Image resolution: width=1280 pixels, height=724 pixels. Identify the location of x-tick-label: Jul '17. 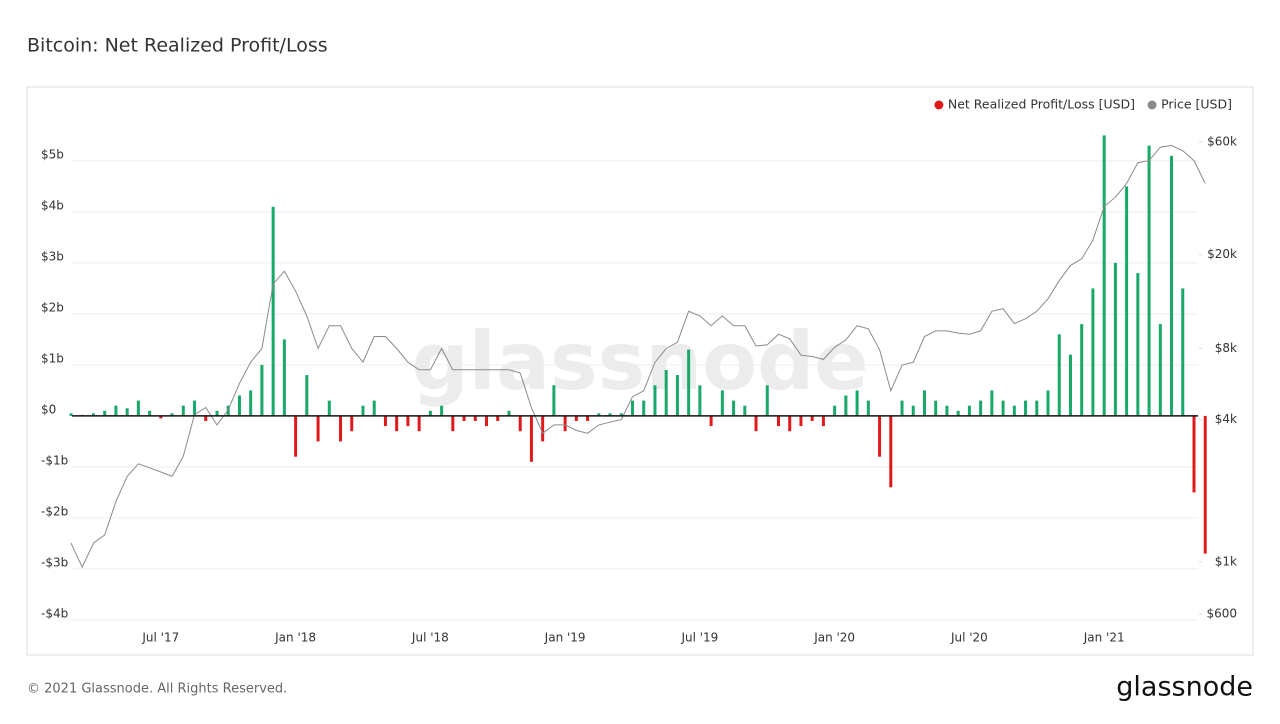
(160, 638).